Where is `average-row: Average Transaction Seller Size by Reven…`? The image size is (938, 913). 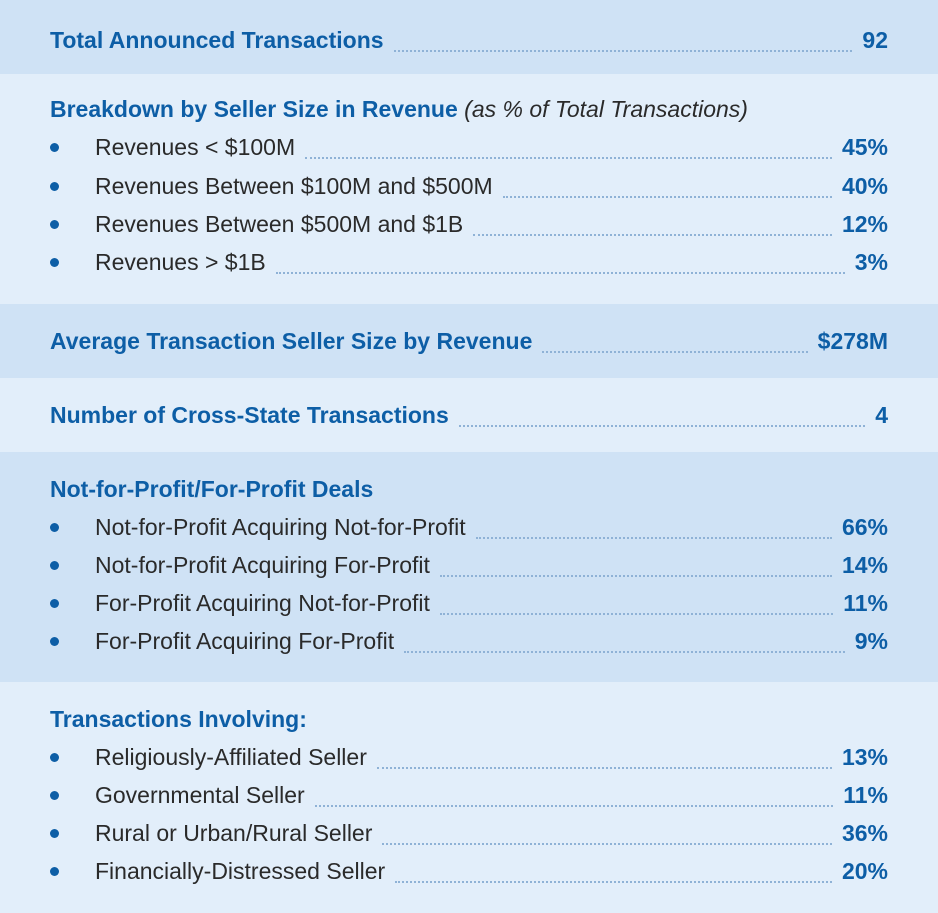 average-row: Average Transaction Seller Size by Reven… is located at coordinates (469, 341).